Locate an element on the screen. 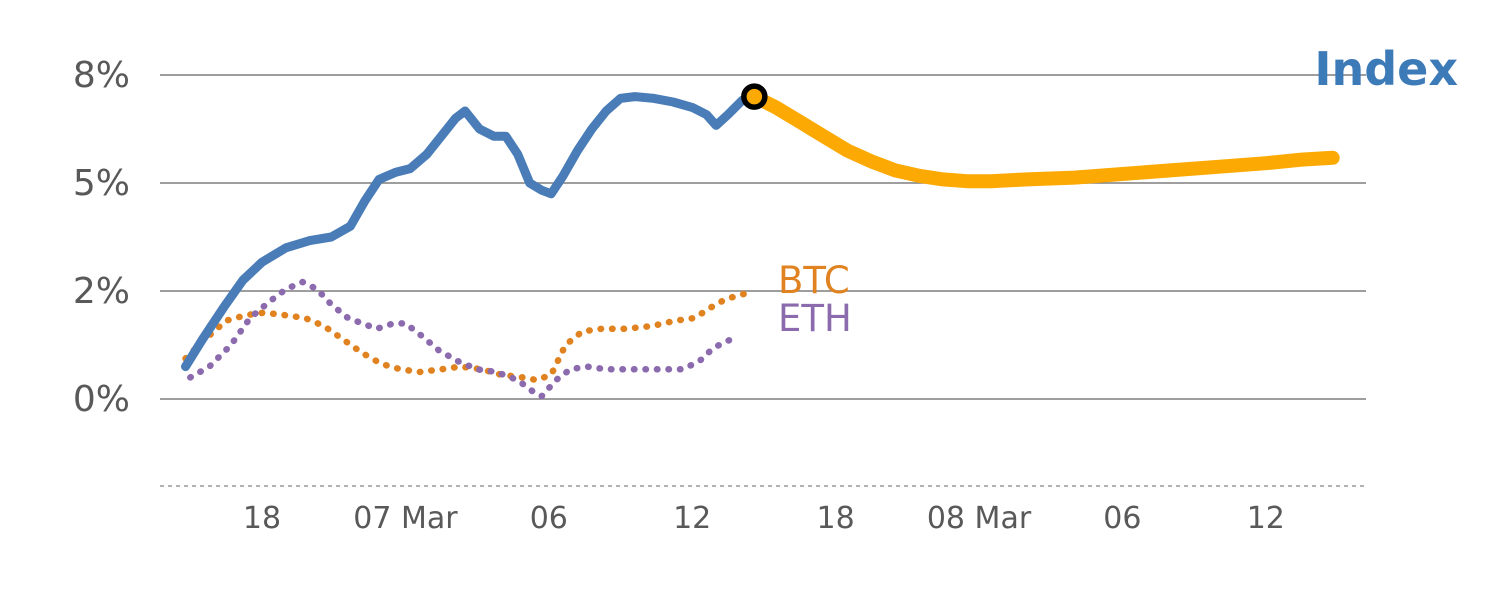  series-label-eth: ETH is located at coordinates (815, 318).